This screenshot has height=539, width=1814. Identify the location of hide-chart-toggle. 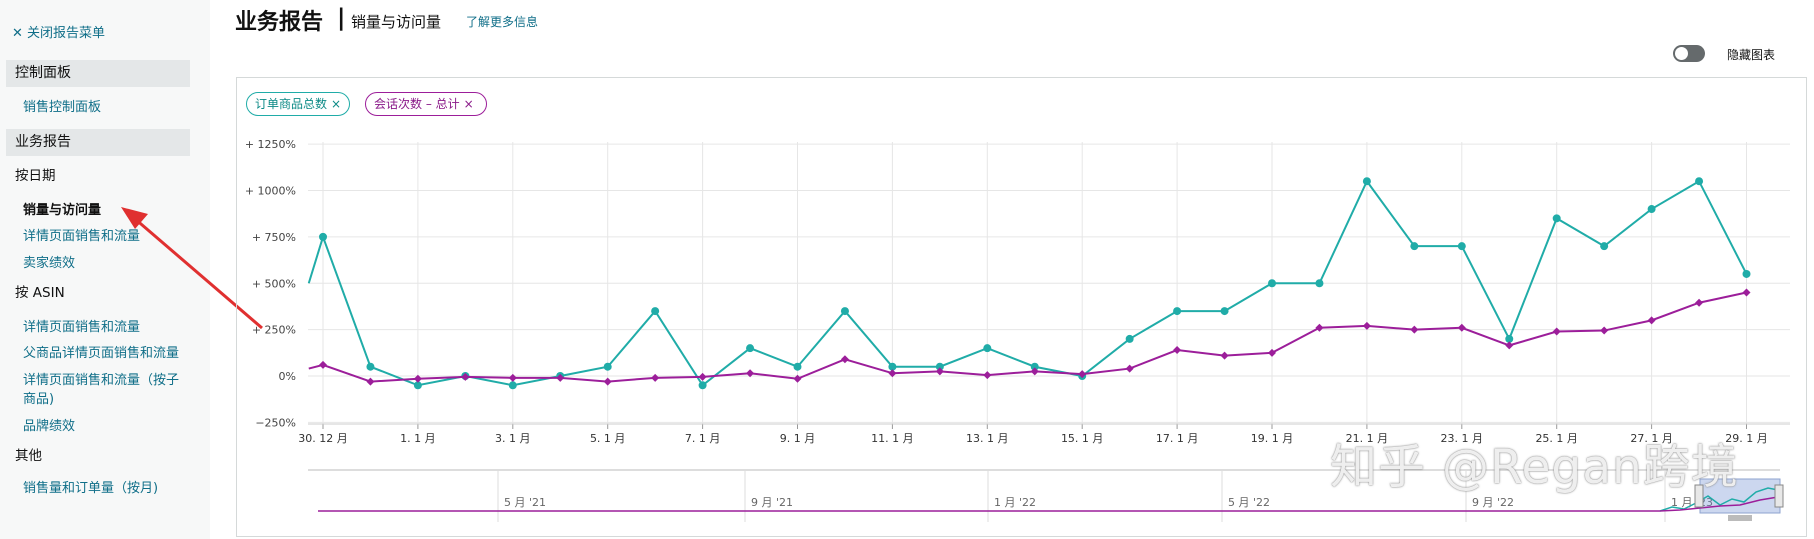
(1689, 53).